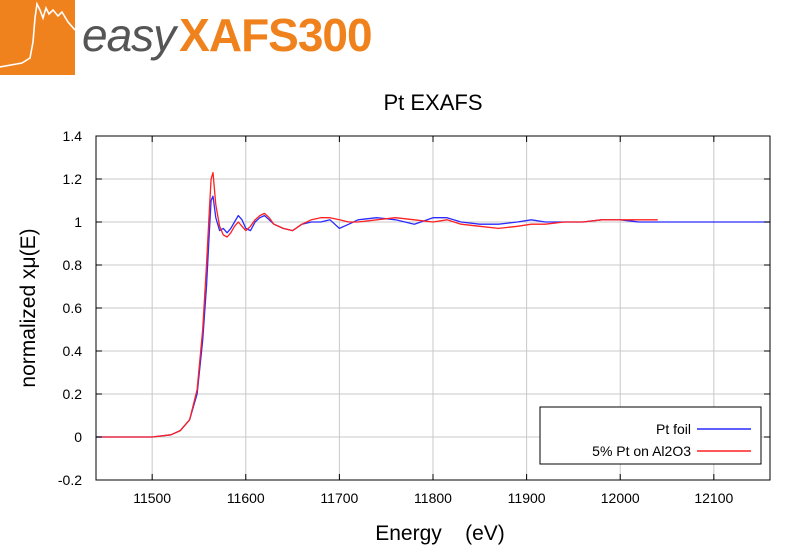 The height and width of the screenshot is (552, 800). I want to click on logo-spectrum-icon, so click(37, 34).